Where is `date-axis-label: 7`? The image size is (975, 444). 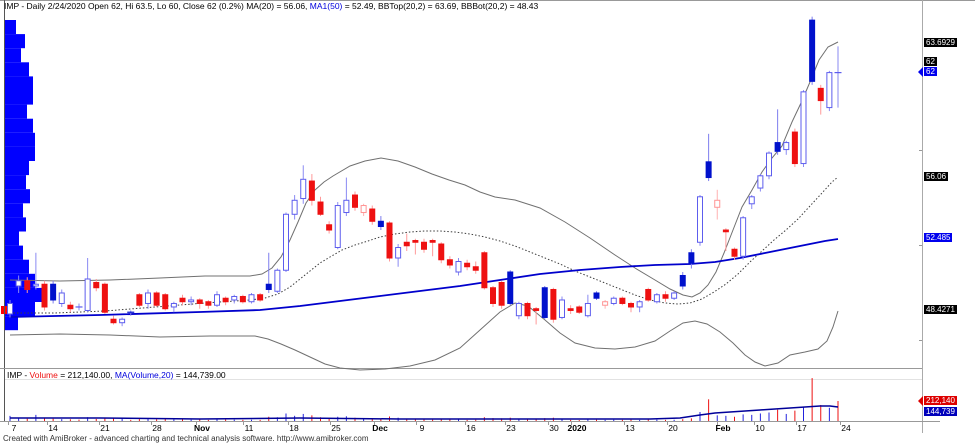
date-axis-label: 7 is located at coordinates (14, 428).